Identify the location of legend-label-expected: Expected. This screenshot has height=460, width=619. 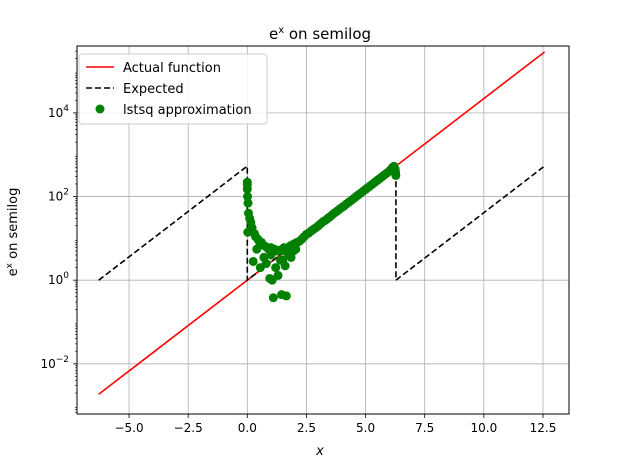
(153, 89).